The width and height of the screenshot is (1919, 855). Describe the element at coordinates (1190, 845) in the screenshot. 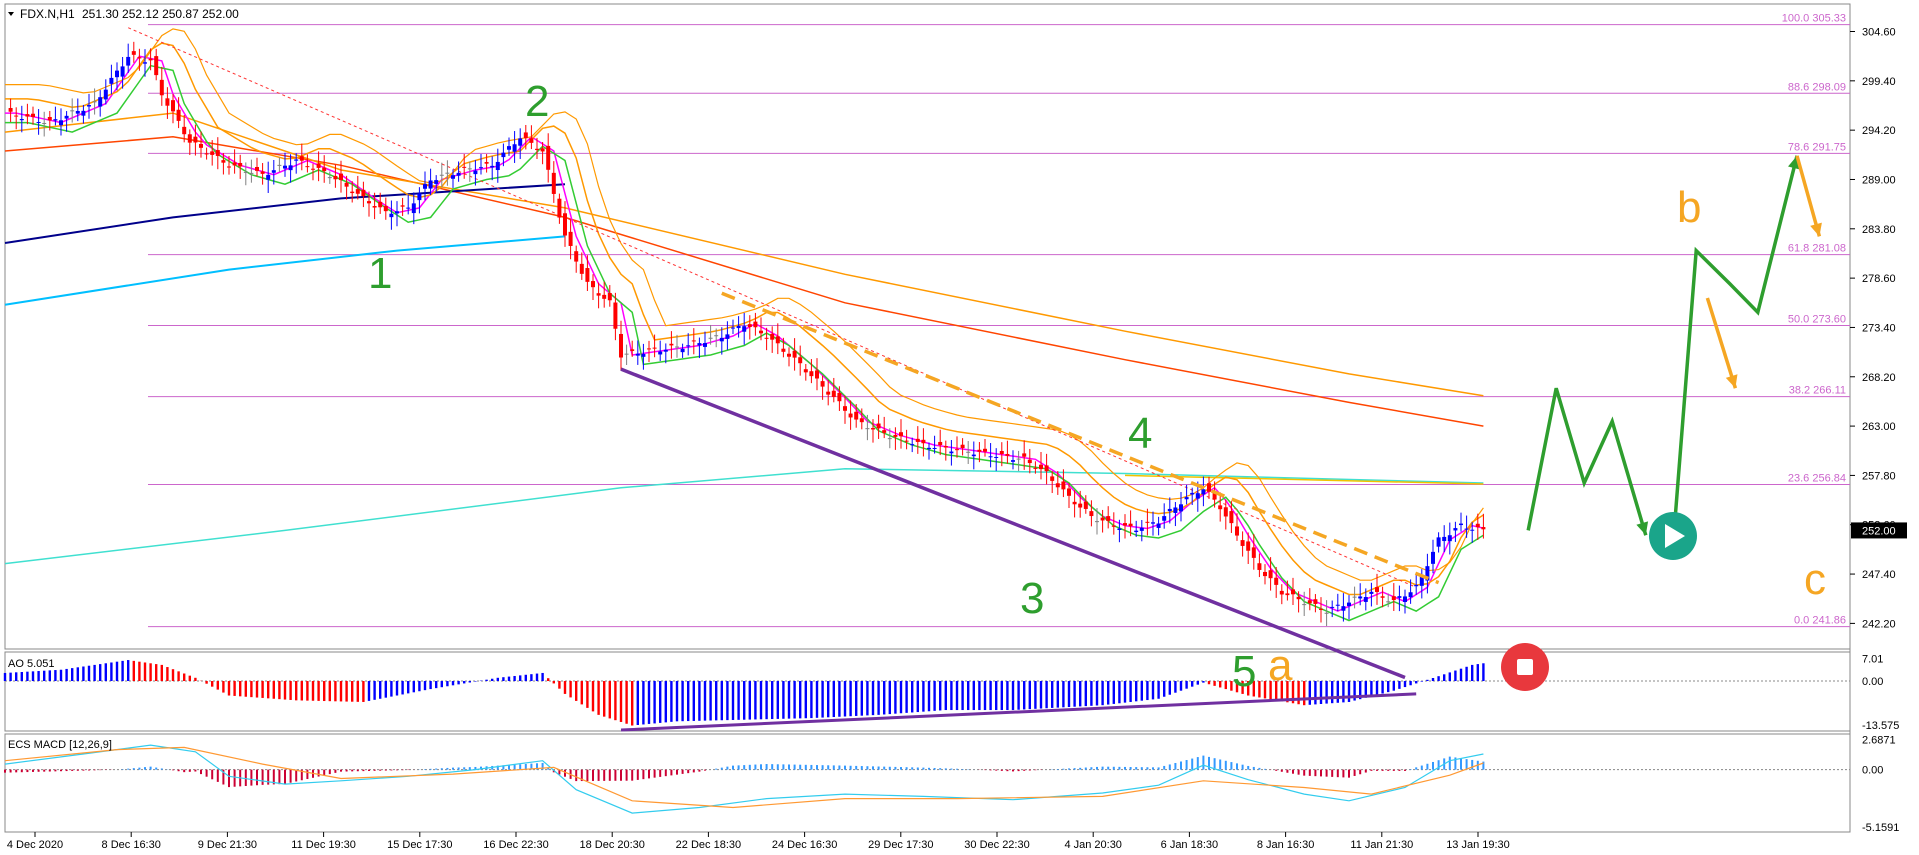

I see `time-label-12: 6 Jan 18:30` at that location.